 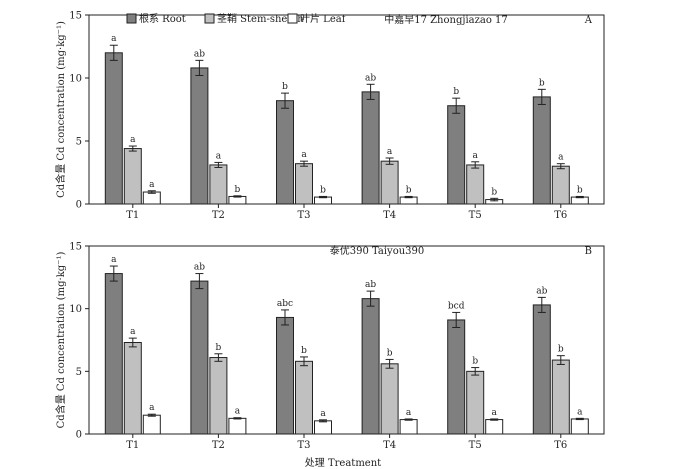 What do you see at coordinates (131, 18) in the screenshot?
I see `legend-swatch-root` at bounding box center [131, 18].